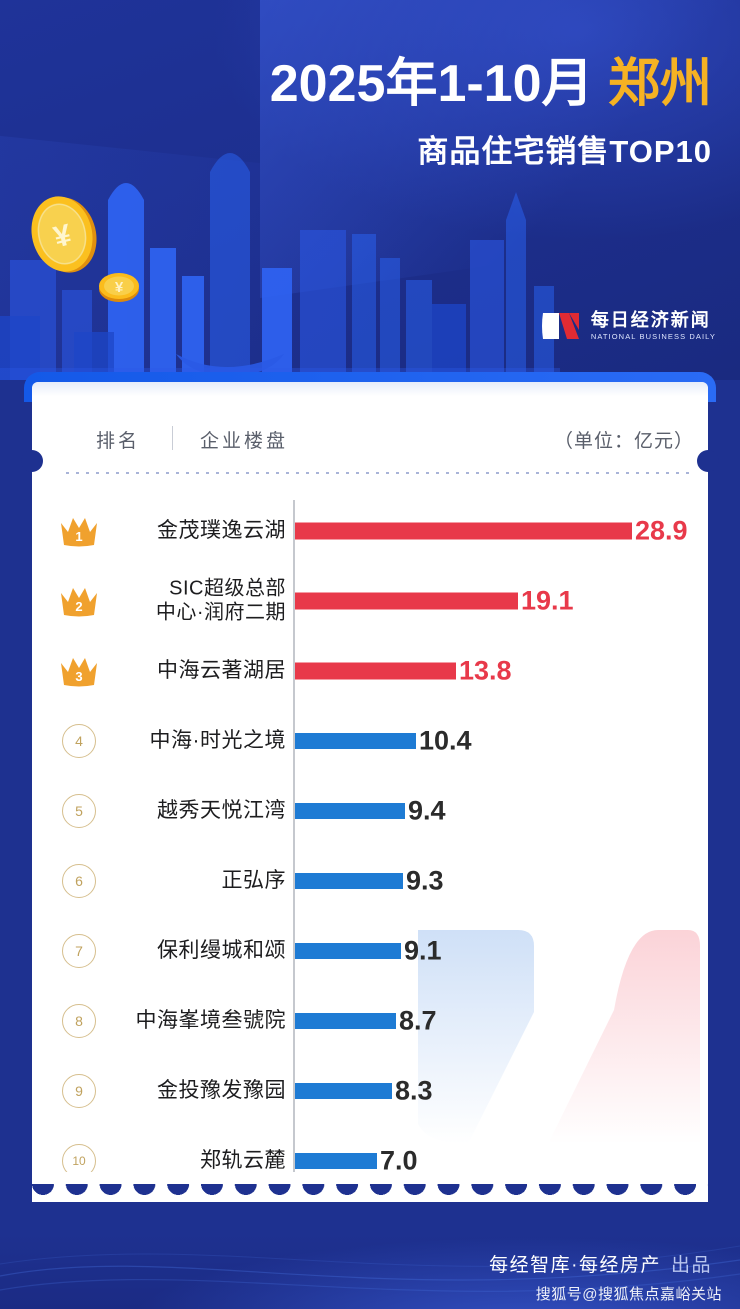 Image resolution: width=740 pixels, height=1309 pixels. What do you see at coordinates (220, 600) in the screenshot?
I see `project-name: SIC超级总部 中心·润府二期` at bounding box center [220, 600].